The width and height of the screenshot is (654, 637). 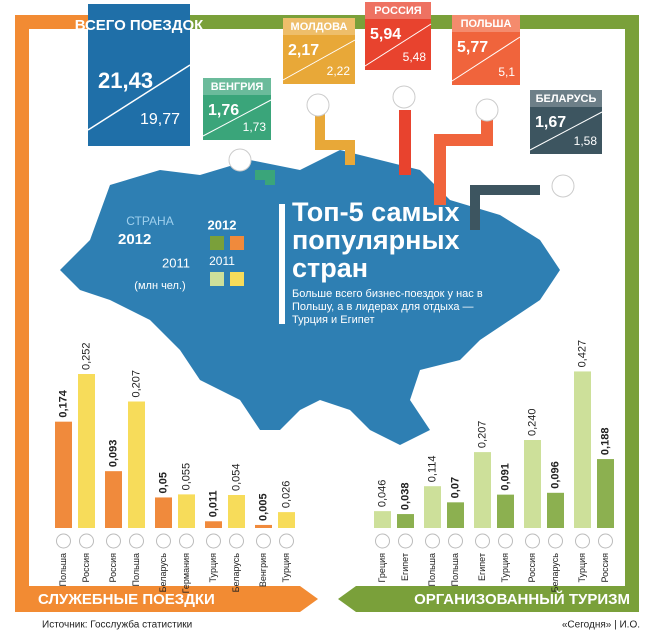 What do you see at coordinates (86, 356) in the screenshot?
I see `value-label: 0,252` at bounding box center [86, 356].